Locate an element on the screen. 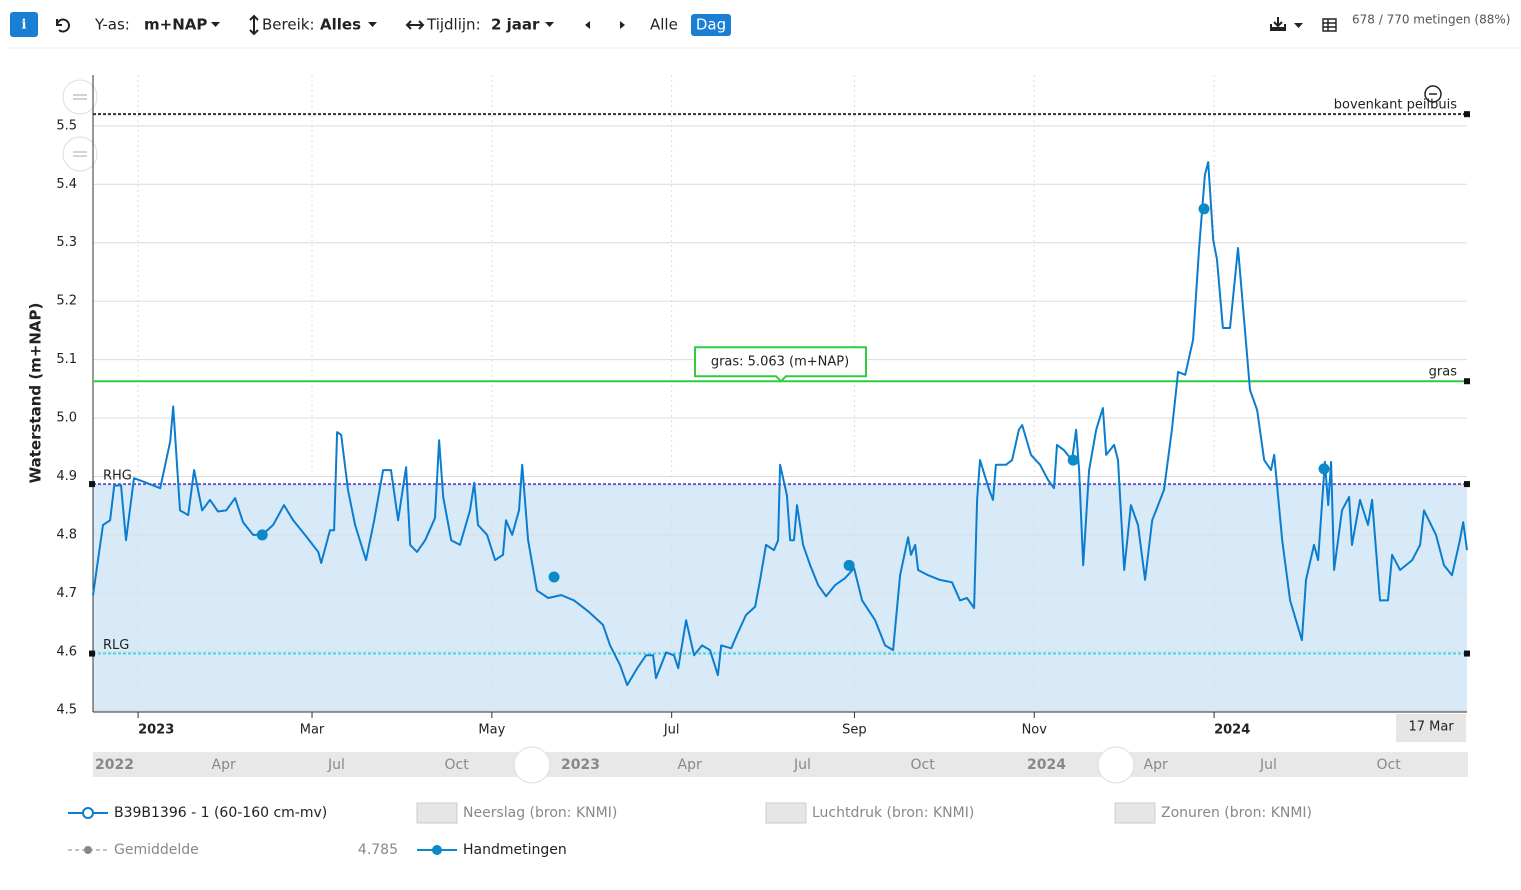 The height and width of the screenshot is (890, 1521). y-tick-label: 5.2 is located at coordinates (66, 301).